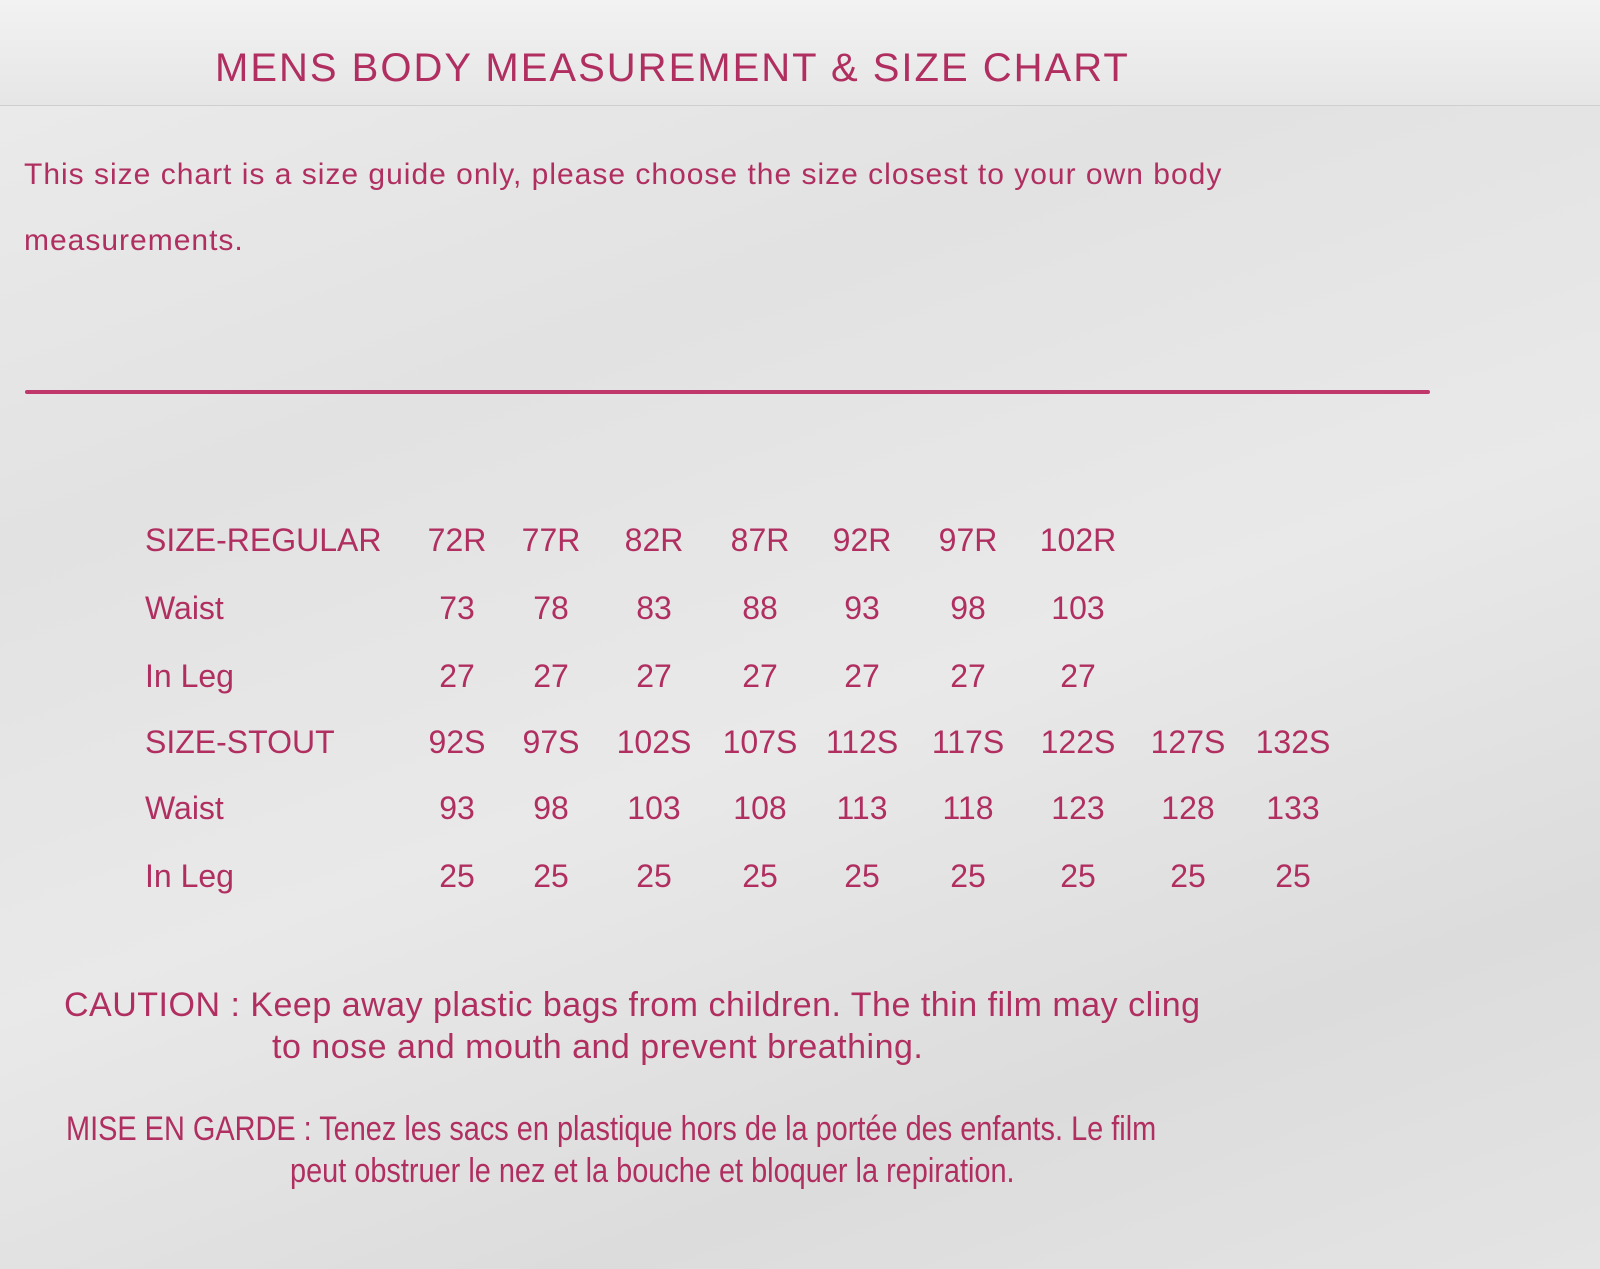 The width and height of the screenshot is (1600, 1269). Describe the element at coordinates (240, 742) in the screenshot. I see `row-label: SIZE-STOUT` at that location.